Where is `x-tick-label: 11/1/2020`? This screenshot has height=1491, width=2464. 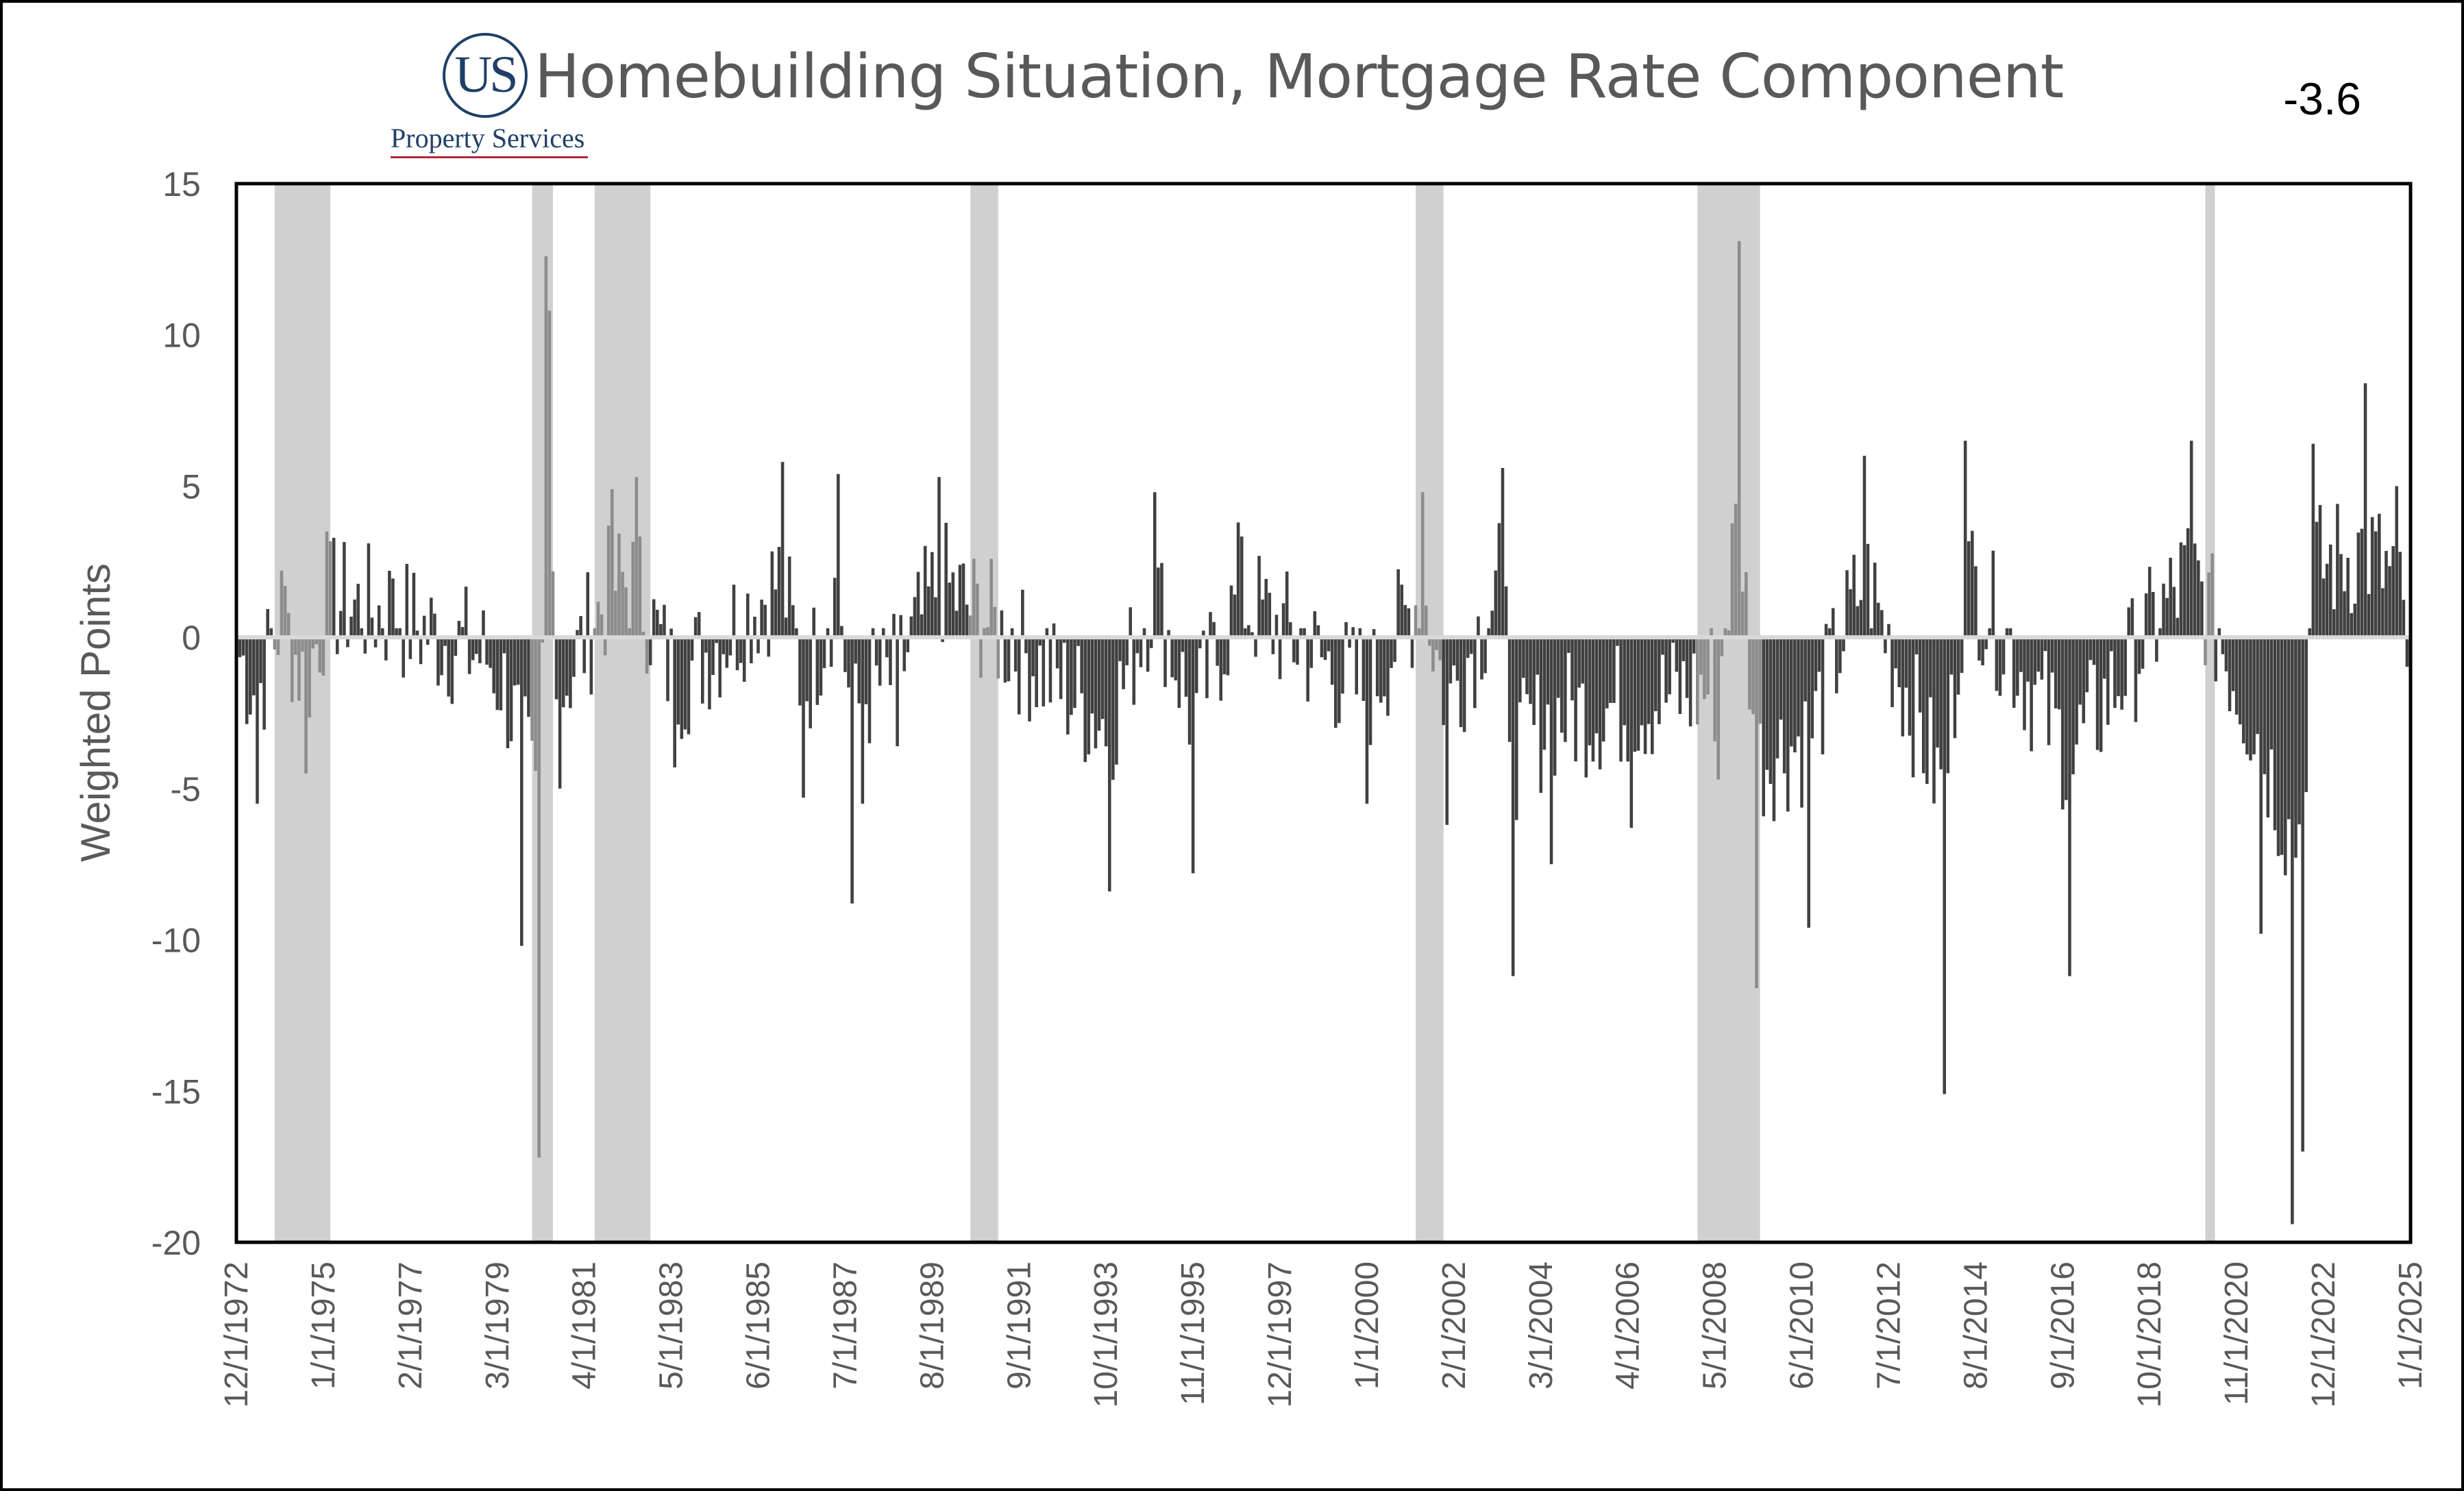
x-tick-label: 11/1/2020 is located at coordinates (2237, 1333).